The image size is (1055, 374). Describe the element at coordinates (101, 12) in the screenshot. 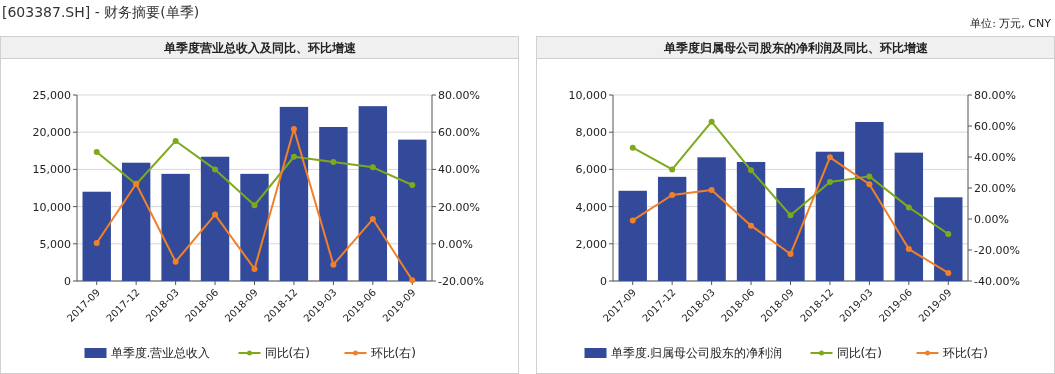

I see `text: [603387.SH] - 财务摘要(单季)` at that location.